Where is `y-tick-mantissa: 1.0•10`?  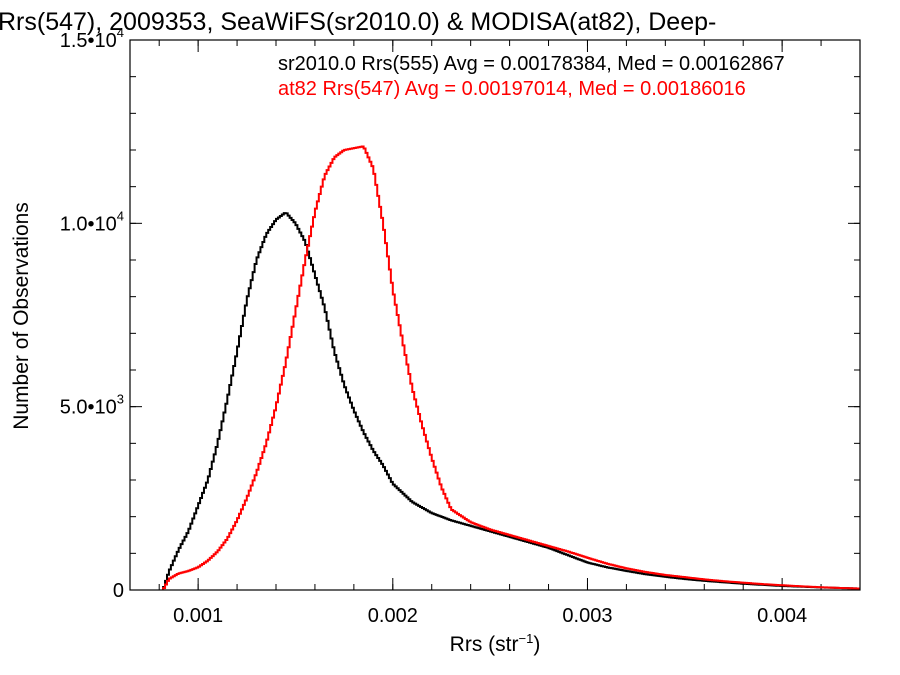
y-tick-mantissa: 1.0•10 is located at coordinates (88, 224).